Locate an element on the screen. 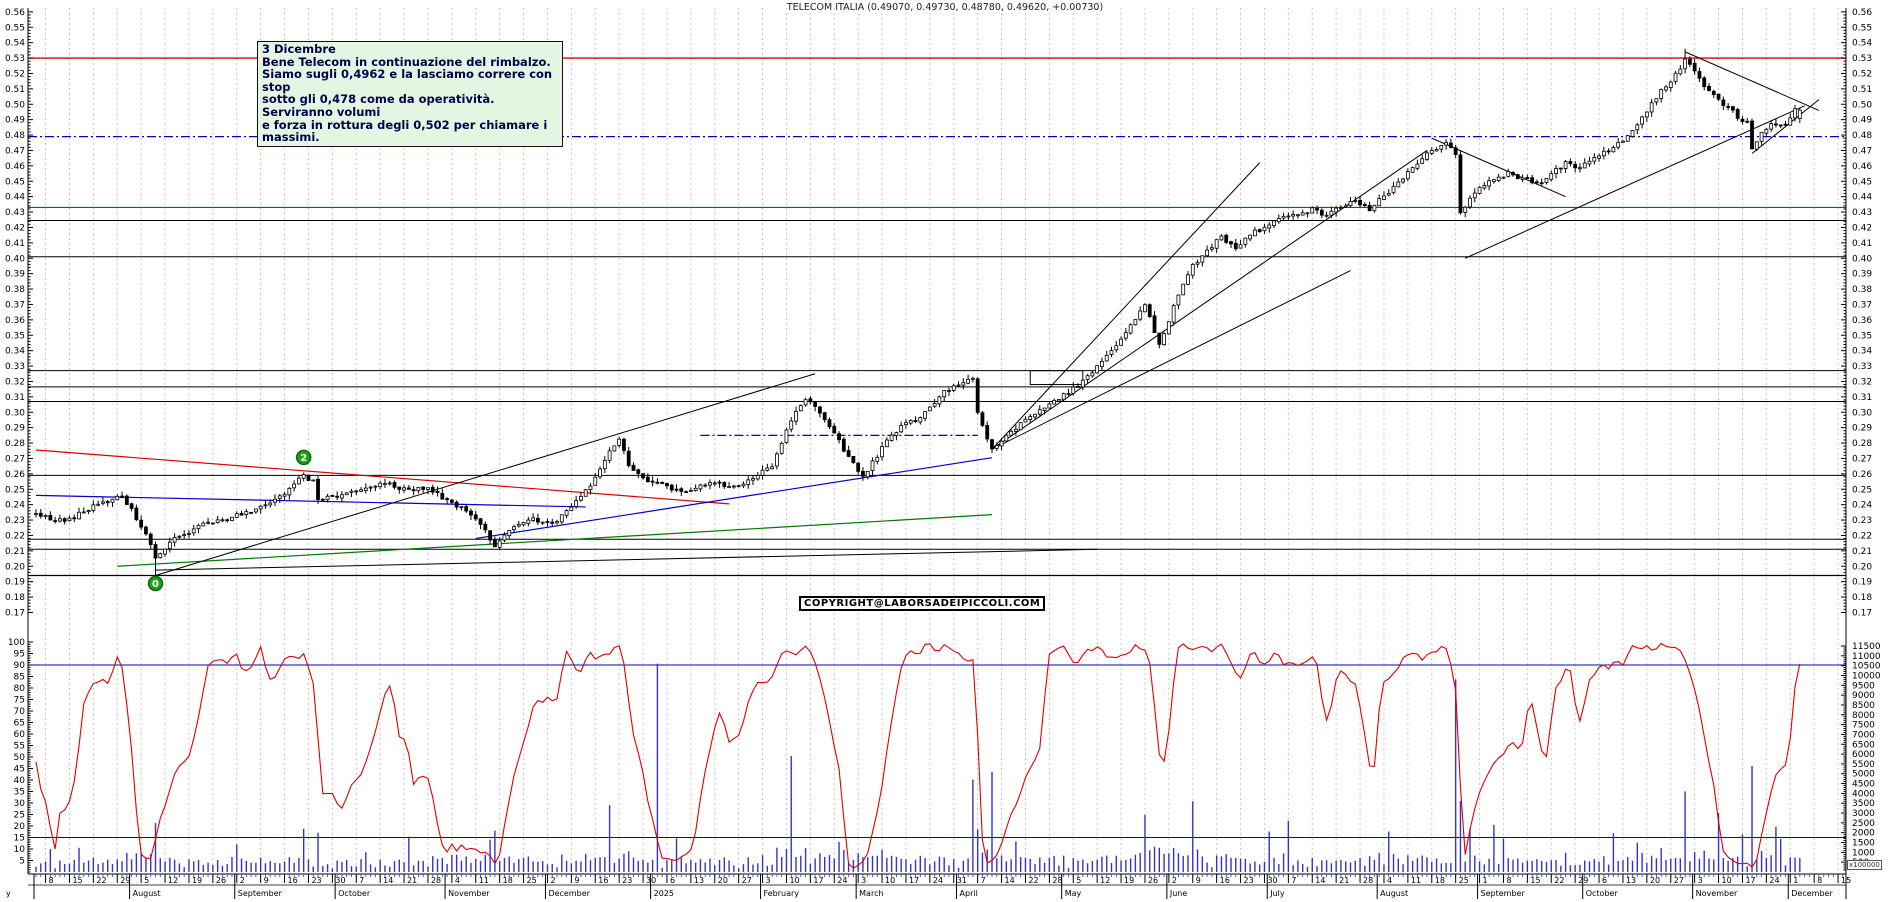 The height and width of the screenshot is (902, 1890). svg-text: 0.20 is located at coordinates (15, 567).